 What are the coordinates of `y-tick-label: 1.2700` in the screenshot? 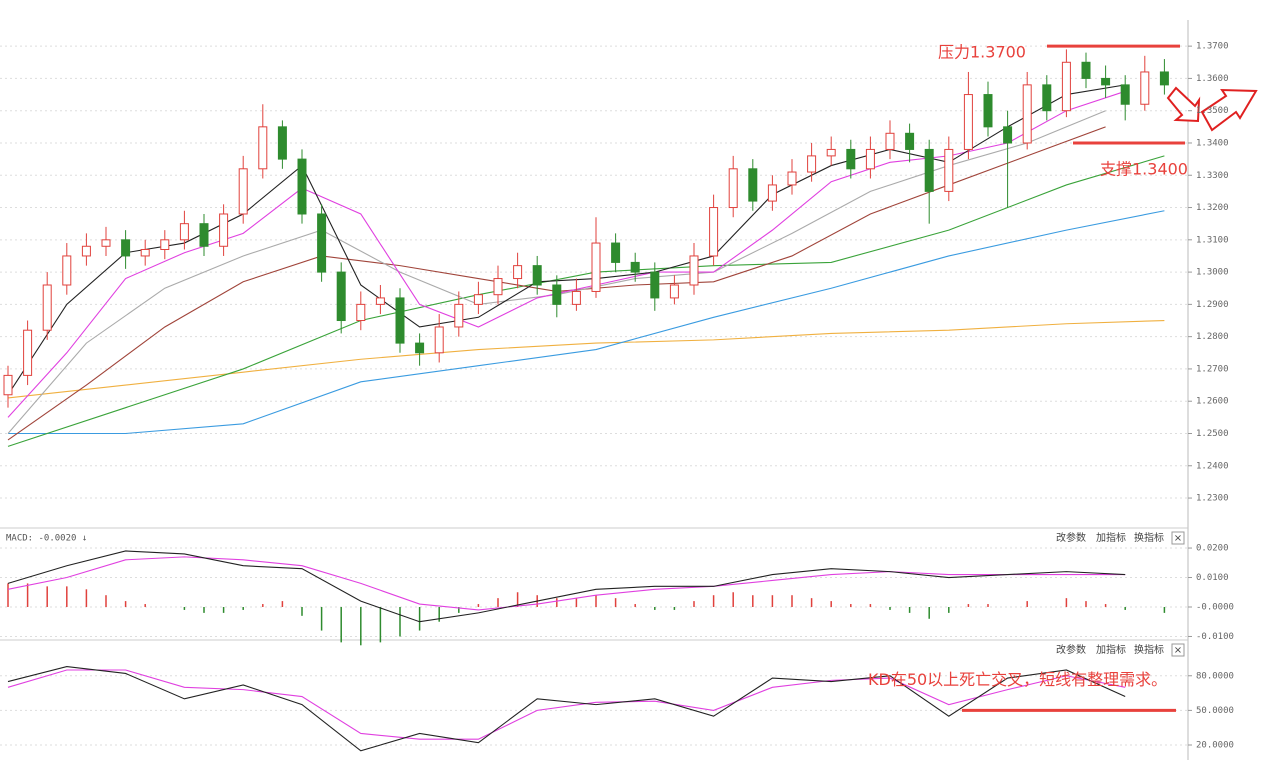 It's located at (1212, 369).